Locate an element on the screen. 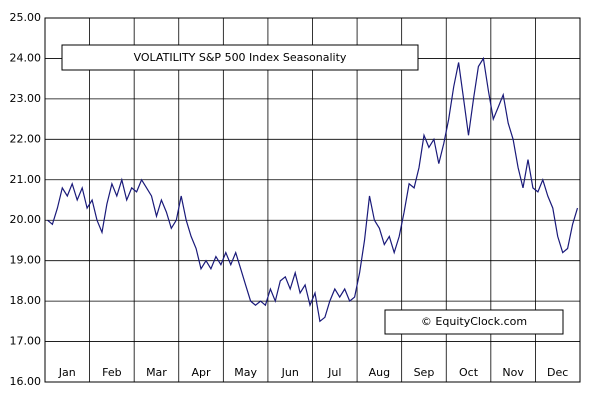 This screenshot has height=401, width=589. x-tick-label: Dec is located at coordinates (557, 372).